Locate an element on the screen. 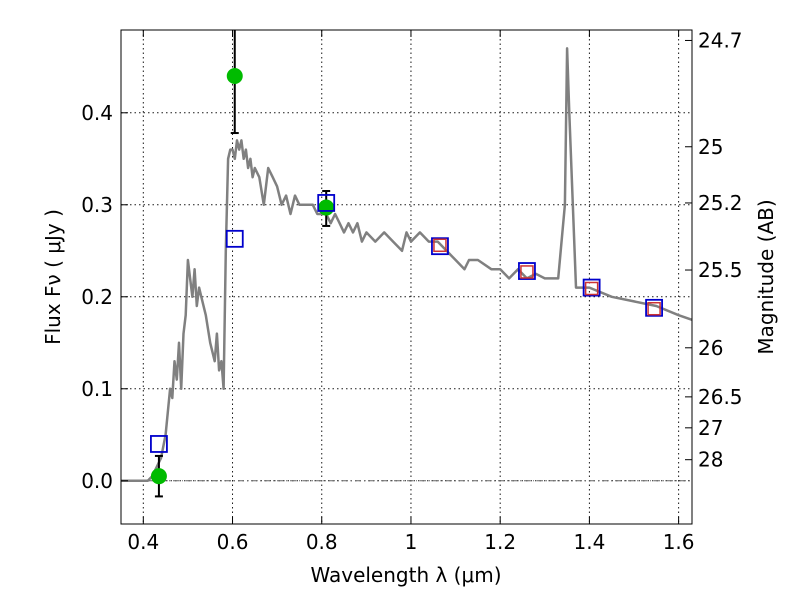 The width and height of the screenshot is (800, 600). y-tick-label: 0.2 is located at coordinates (97, 297).